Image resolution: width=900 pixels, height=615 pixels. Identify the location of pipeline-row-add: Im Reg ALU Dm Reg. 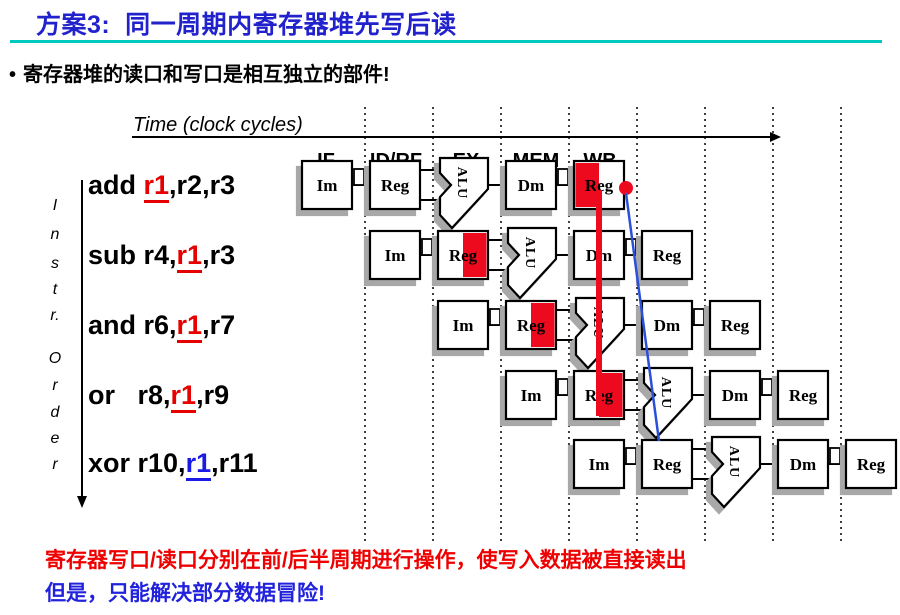
(463, 193).